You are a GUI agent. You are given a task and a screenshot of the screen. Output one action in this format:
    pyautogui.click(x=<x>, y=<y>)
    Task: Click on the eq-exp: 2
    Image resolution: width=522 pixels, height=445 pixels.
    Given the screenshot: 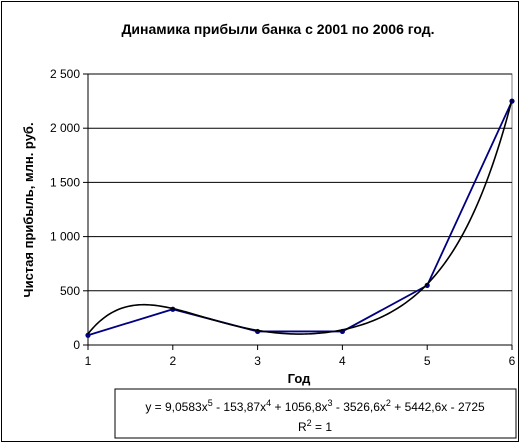 What is the action you would take?
    pyautogui.click(x=388, y=403)
    